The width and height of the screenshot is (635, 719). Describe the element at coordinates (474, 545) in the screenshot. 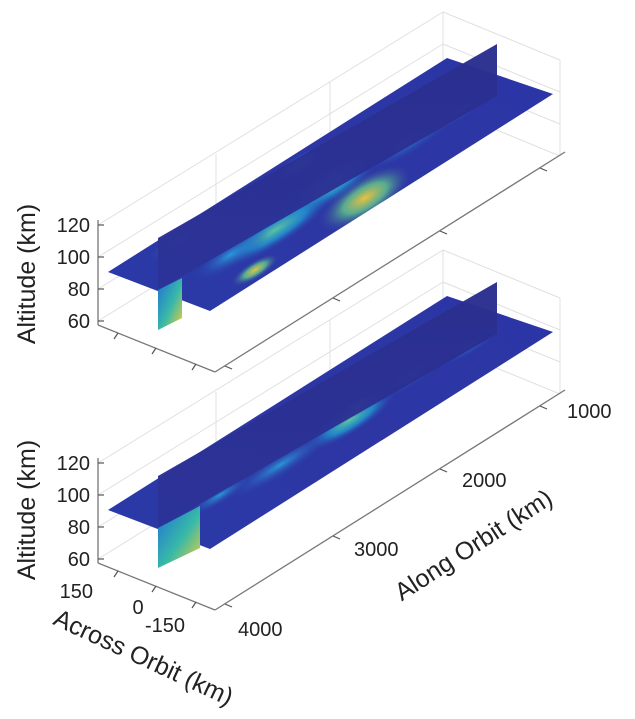

I see `along-axis-title: Along Orbit (km)` at that location.